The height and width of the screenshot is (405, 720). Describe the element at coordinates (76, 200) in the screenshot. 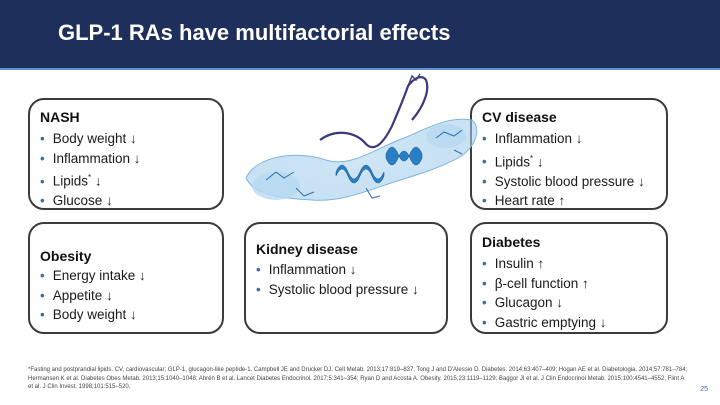

I see `list-item: • Glucose ↓` at that location.